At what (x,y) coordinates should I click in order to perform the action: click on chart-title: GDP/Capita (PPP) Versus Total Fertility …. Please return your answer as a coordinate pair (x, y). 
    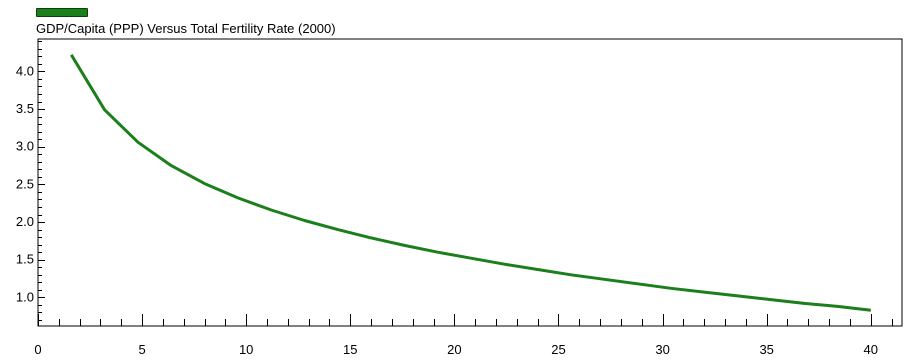
    Looking at the image, I should click on (186, 28).